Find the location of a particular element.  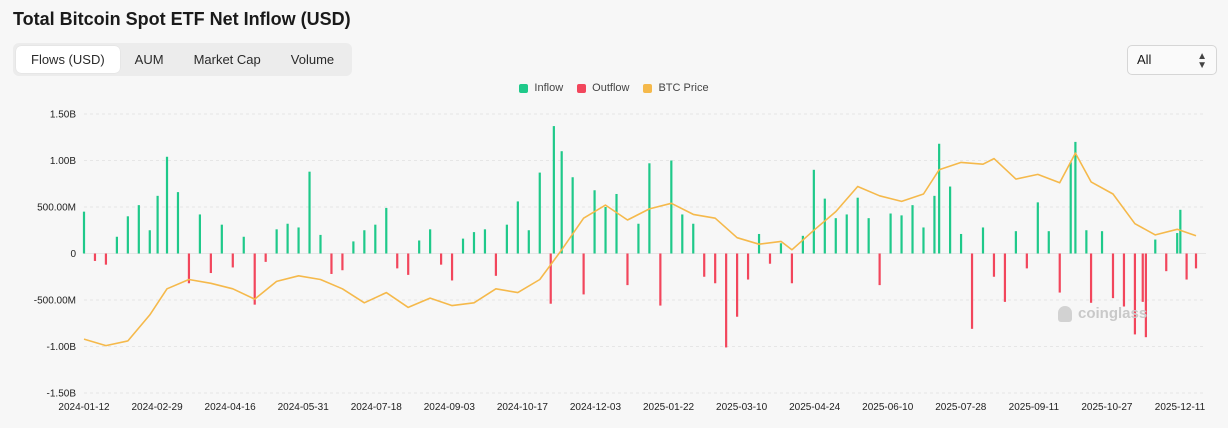

x-tick-label: 2025-06-10 is located at coordinates (888, 407).